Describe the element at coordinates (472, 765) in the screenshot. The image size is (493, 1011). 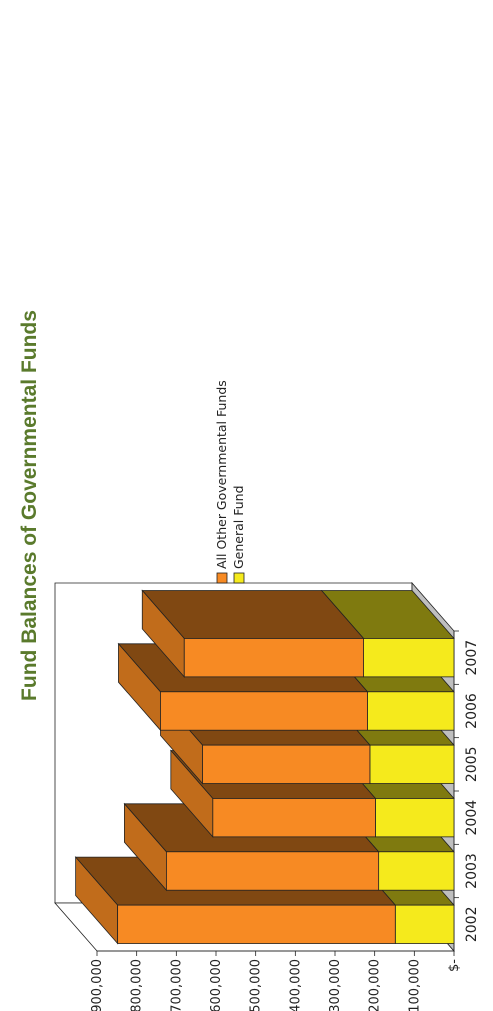
I see `x-tick-label: 2005` at that location.